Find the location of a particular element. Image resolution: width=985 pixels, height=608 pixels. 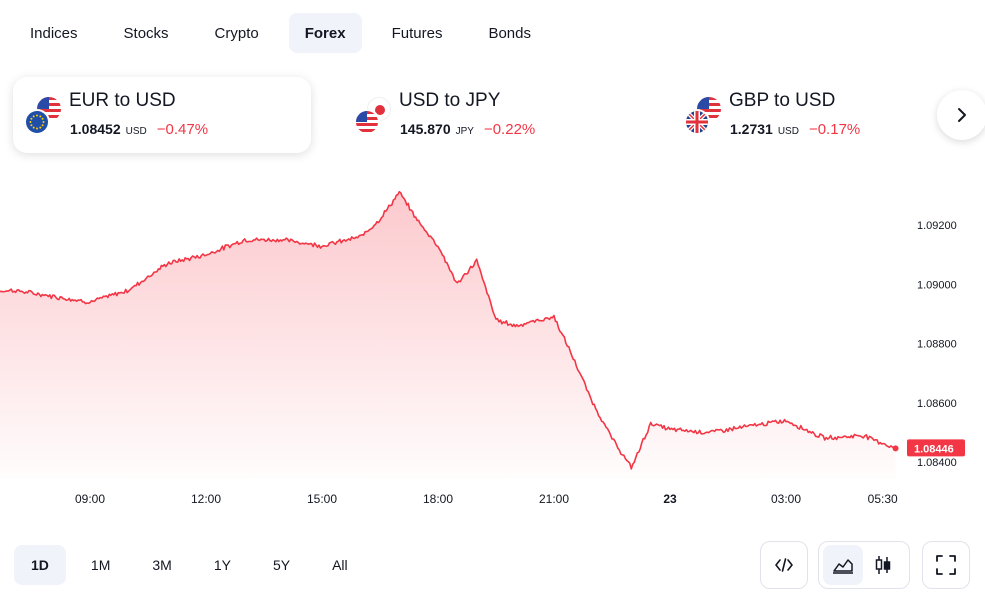

carousel-next-button is located at coordinates (961, 115).